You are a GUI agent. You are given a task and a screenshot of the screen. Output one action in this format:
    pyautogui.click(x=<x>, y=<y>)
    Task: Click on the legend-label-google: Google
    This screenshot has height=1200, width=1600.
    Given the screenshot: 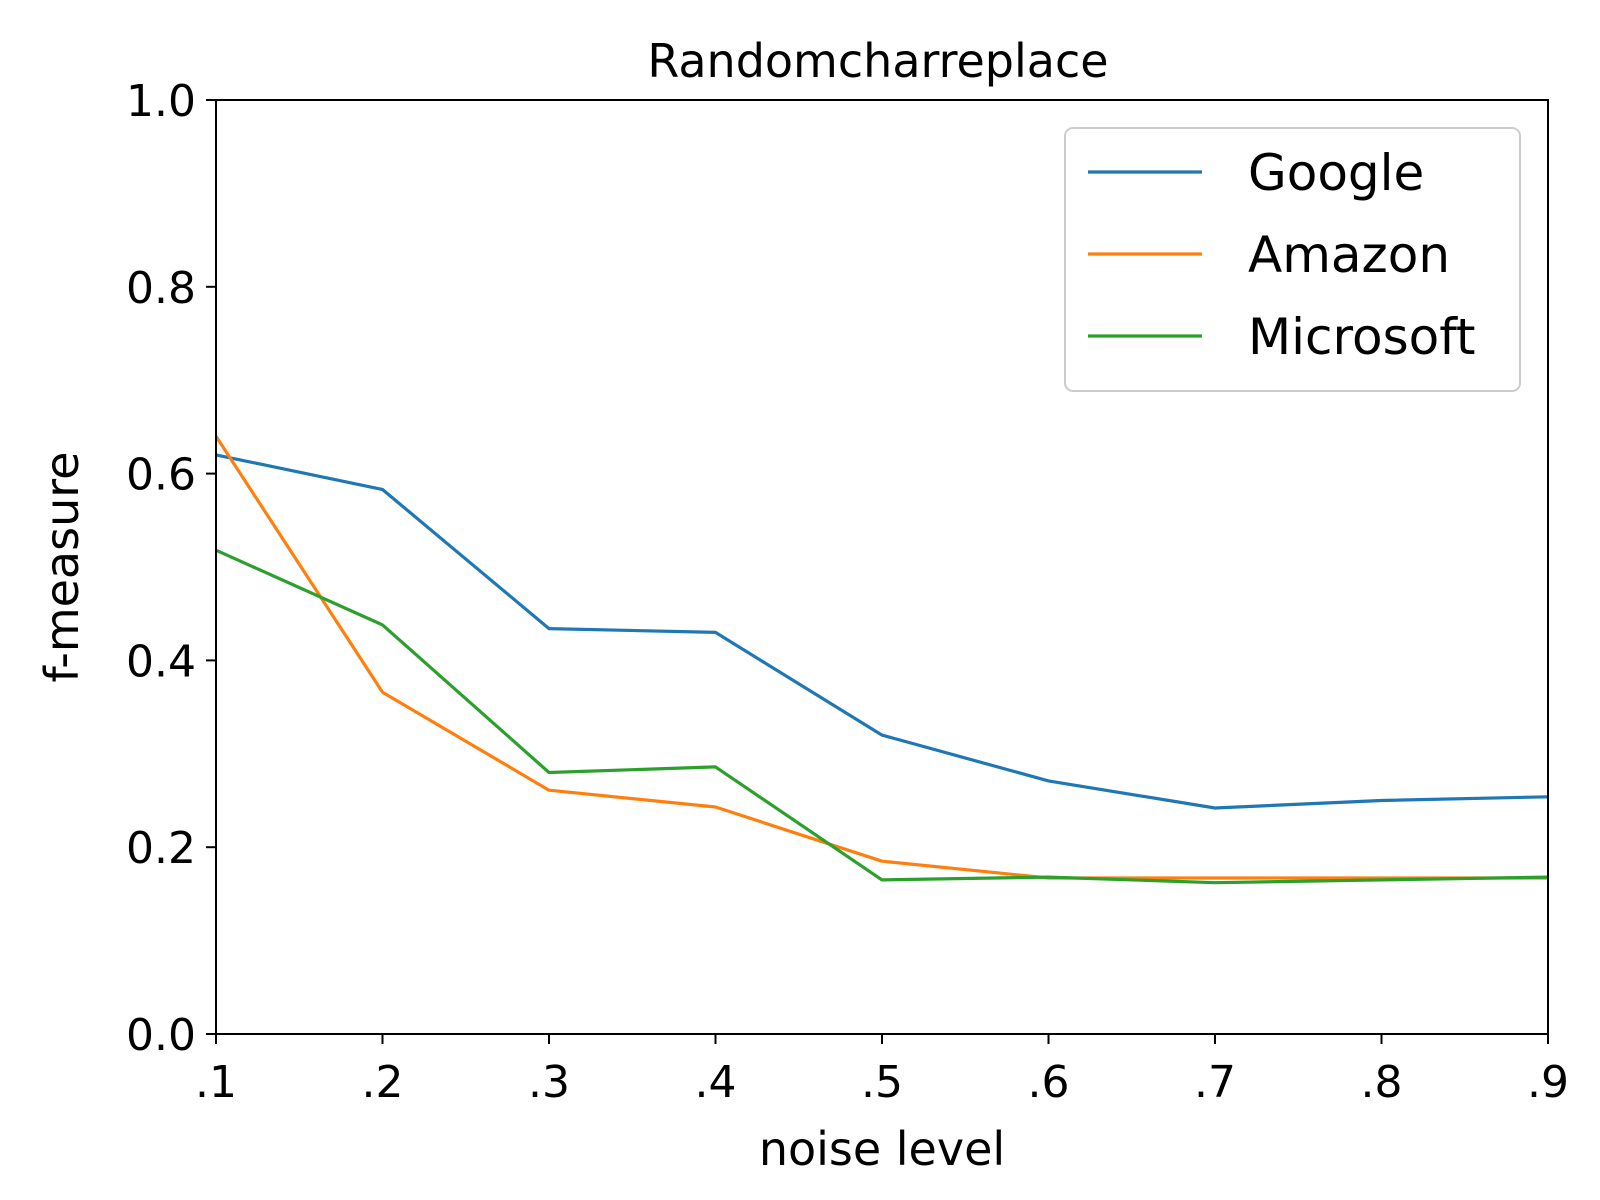 What is the action you would take?
    pyautogui.click(x=1336, y=173)
    